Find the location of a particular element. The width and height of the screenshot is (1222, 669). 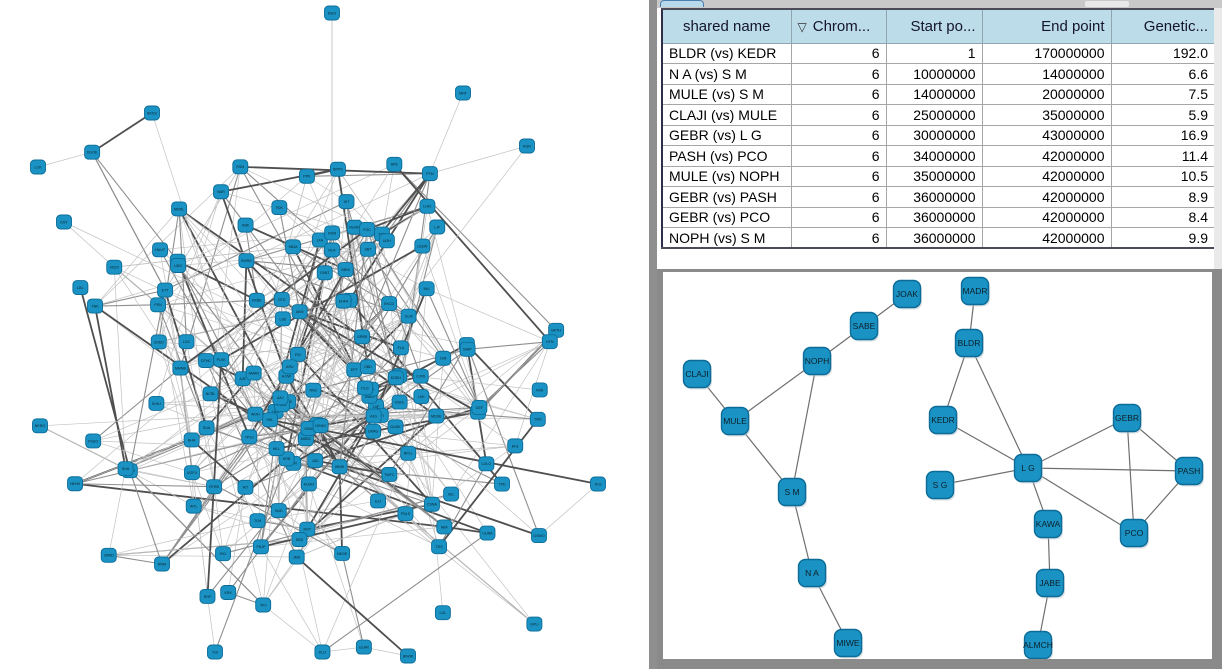

network-node: SHKJ is located at coordinates (156, 403).